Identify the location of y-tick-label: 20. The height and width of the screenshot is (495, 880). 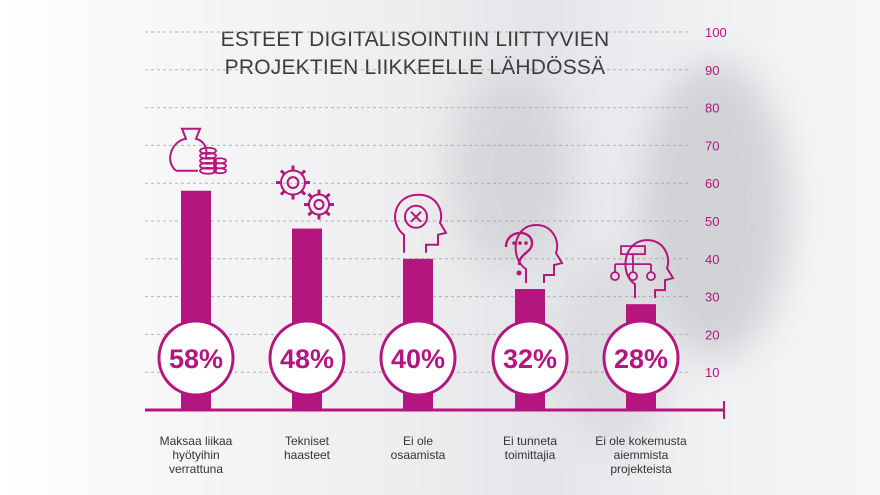
(712, 334).